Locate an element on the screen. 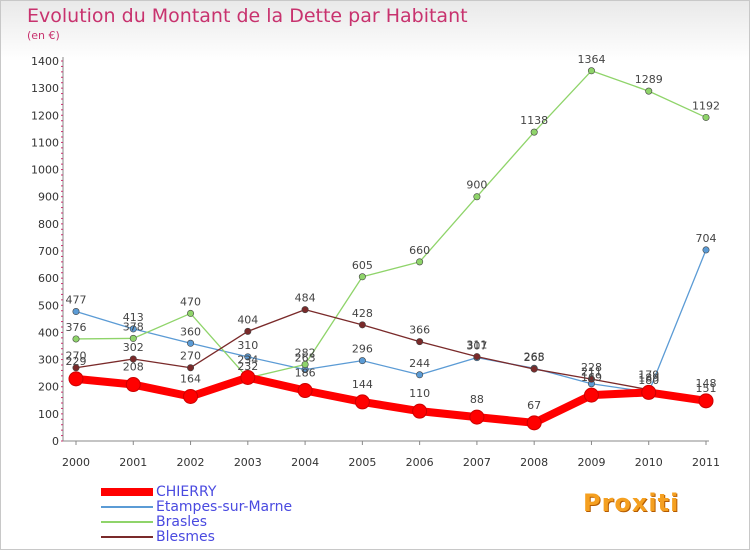  data-label: 307 is located at coordinates (476, 346).